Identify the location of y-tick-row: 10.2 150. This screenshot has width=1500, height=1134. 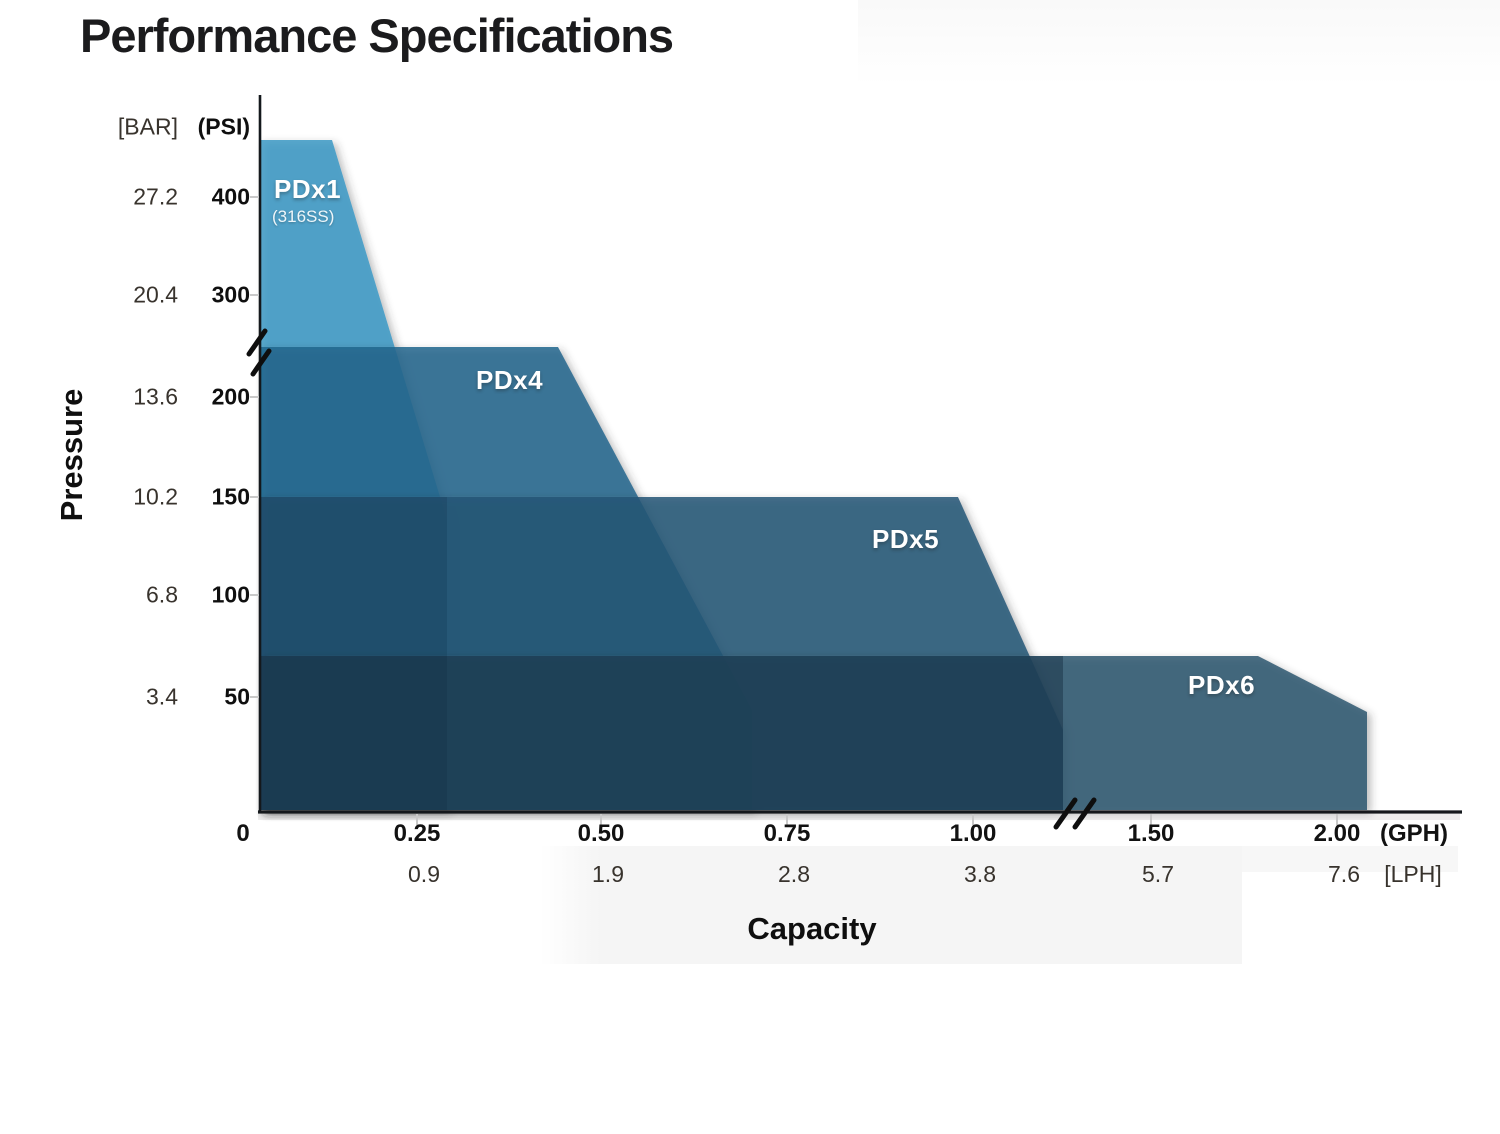
(175, 497).